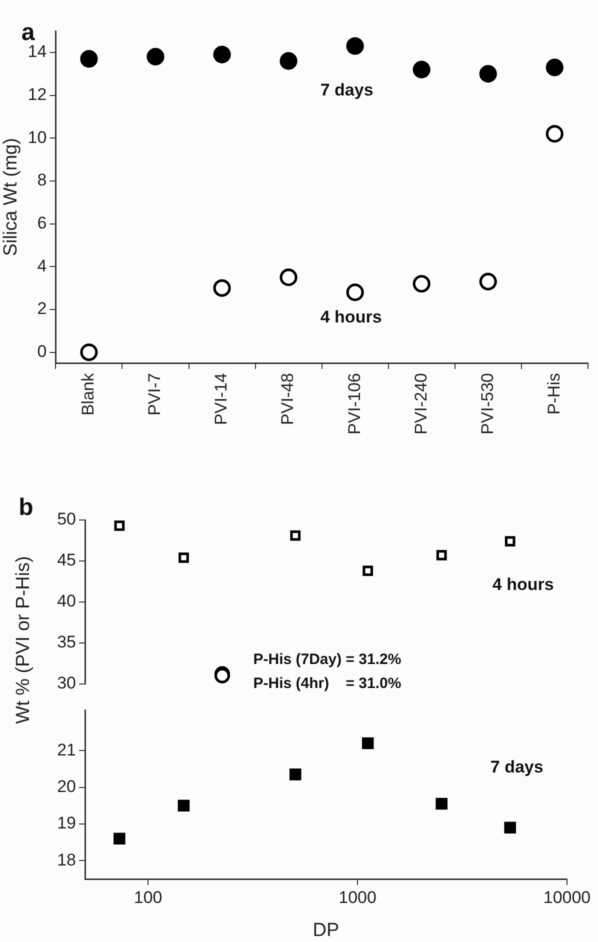  I want to click on y-tick-label: 8, so click(42, 180).